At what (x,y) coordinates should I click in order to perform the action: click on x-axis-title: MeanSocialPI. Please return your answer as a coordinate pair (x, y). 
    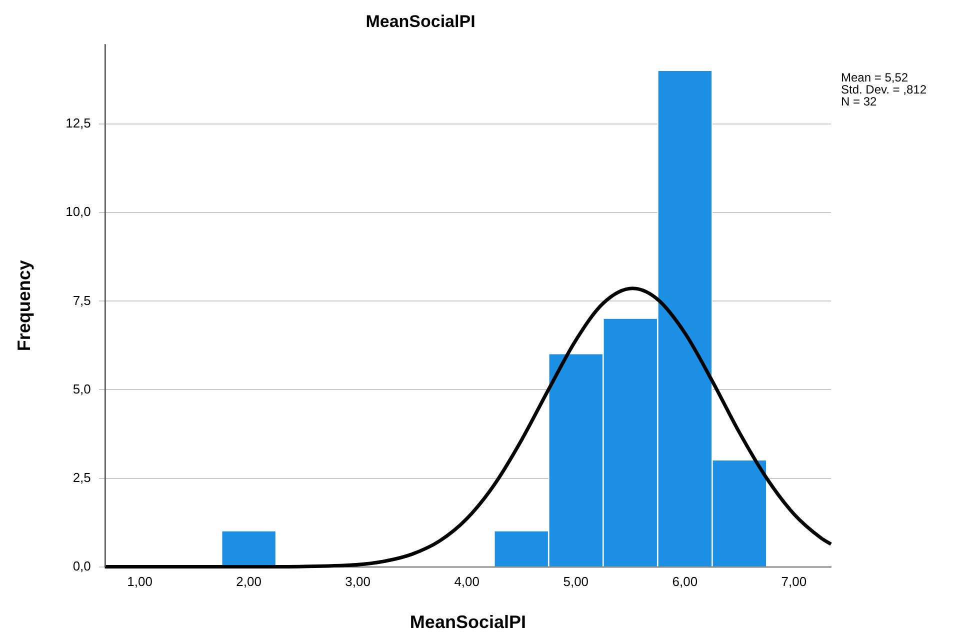
    Looking at the image, I should click on (468, 622).